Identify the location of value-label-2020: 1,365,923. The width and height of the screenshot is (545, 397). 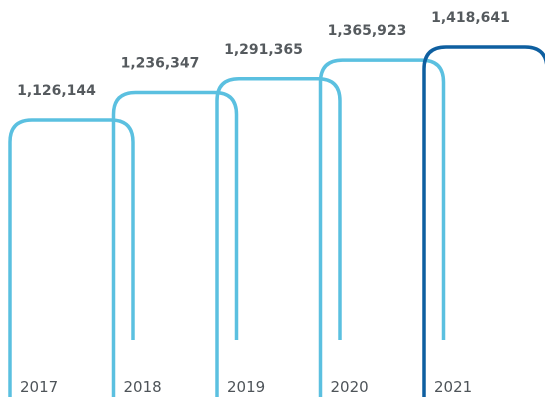
(367, 31).